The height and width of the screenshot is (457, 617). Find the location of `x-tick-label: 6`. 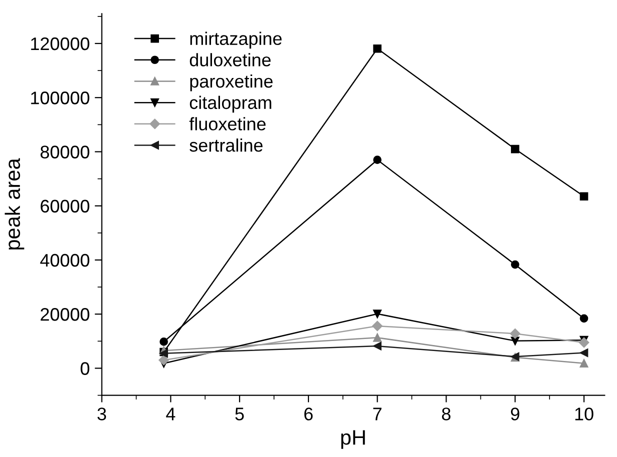

x-tick-label: 6 is located at coordinates (308, 414).